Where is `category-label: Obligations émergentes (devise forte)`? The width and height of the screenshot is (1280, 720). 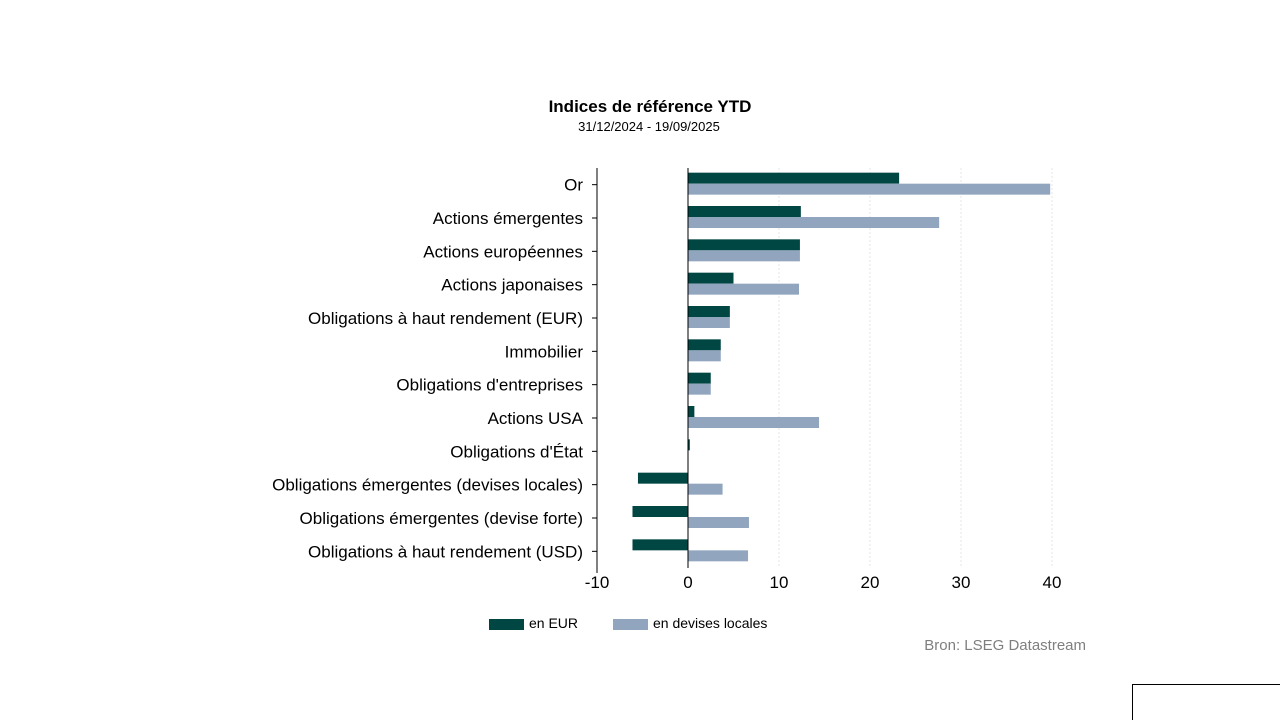 category-label: Obligations émergentes (devise forte) is located at coordinates (441, 518).